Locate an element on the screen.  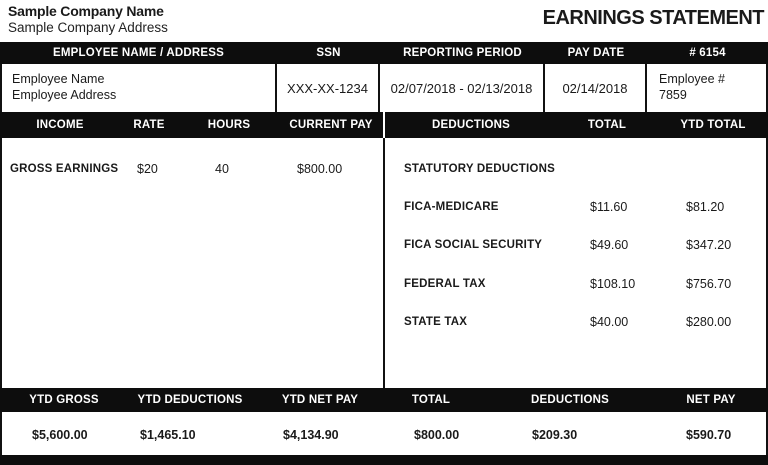
net-pay-header: NET PAY is located at coordinates (711, 400).